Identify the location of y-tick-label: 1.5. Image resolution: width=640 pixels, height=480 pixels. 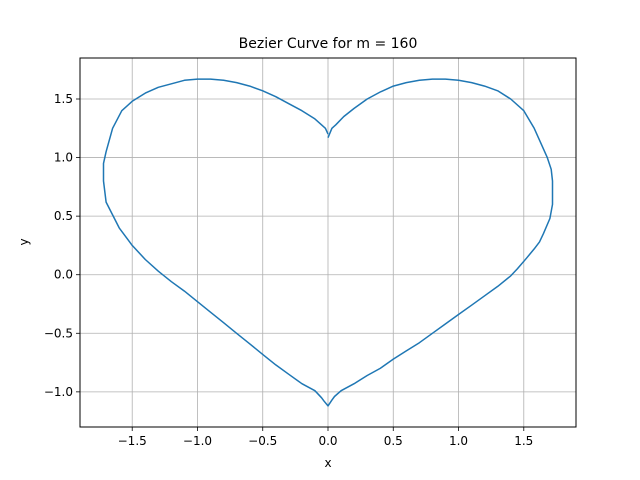
(63, 99).